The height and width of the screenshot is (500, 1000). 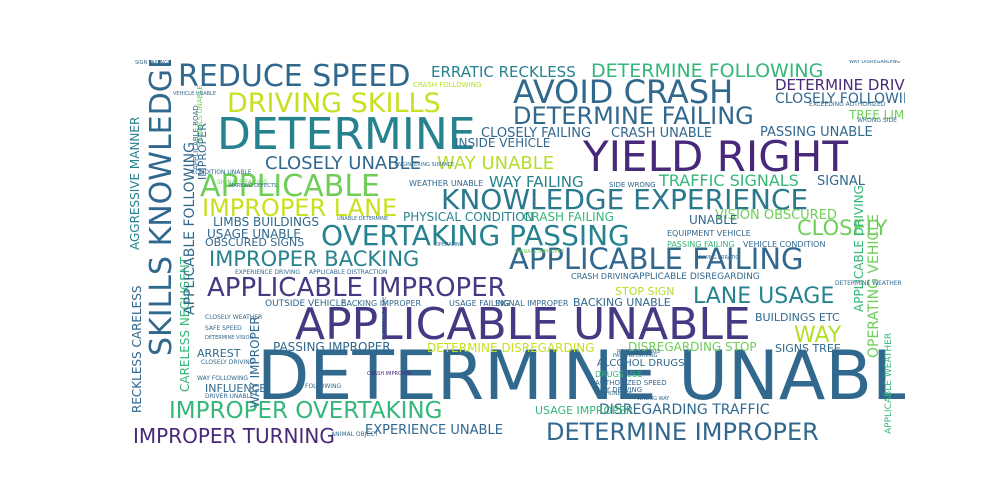 I want to click on word: DETERMINE VISION, so click(x=229, y=338).